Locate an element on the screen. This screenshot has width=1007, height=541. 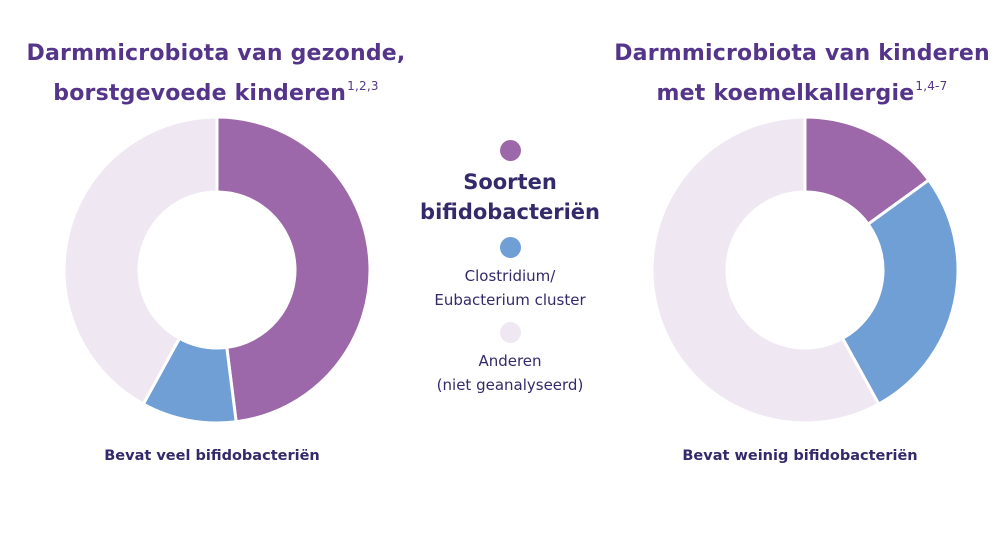
chart-title-allergy-line2: met koemelkallergie is located at coordinates (785, 93).